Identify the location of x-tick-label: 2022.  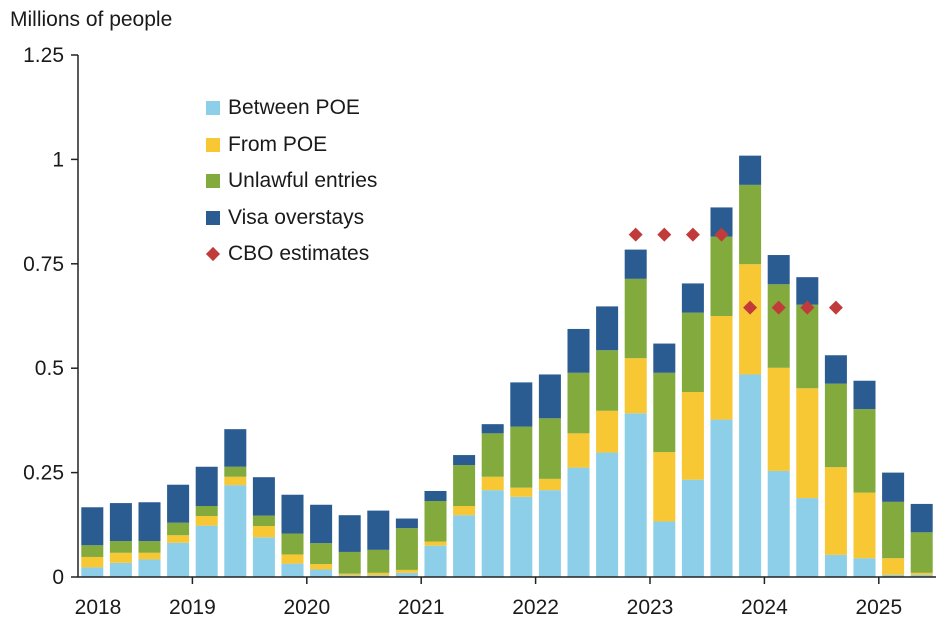
(535, 607).